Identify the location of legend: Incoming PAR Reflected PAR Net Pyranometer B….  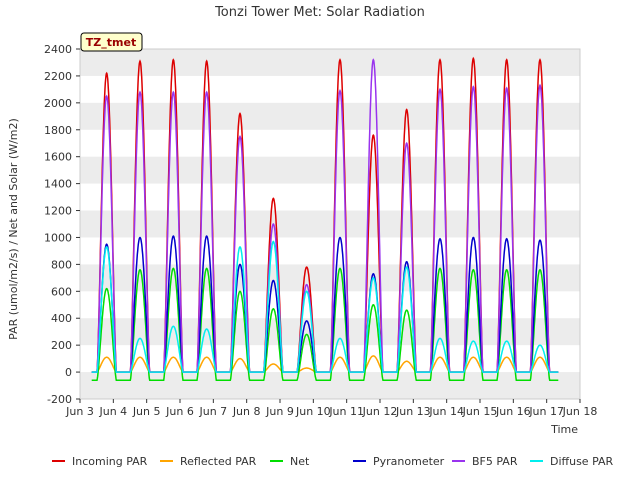
(333, 461).